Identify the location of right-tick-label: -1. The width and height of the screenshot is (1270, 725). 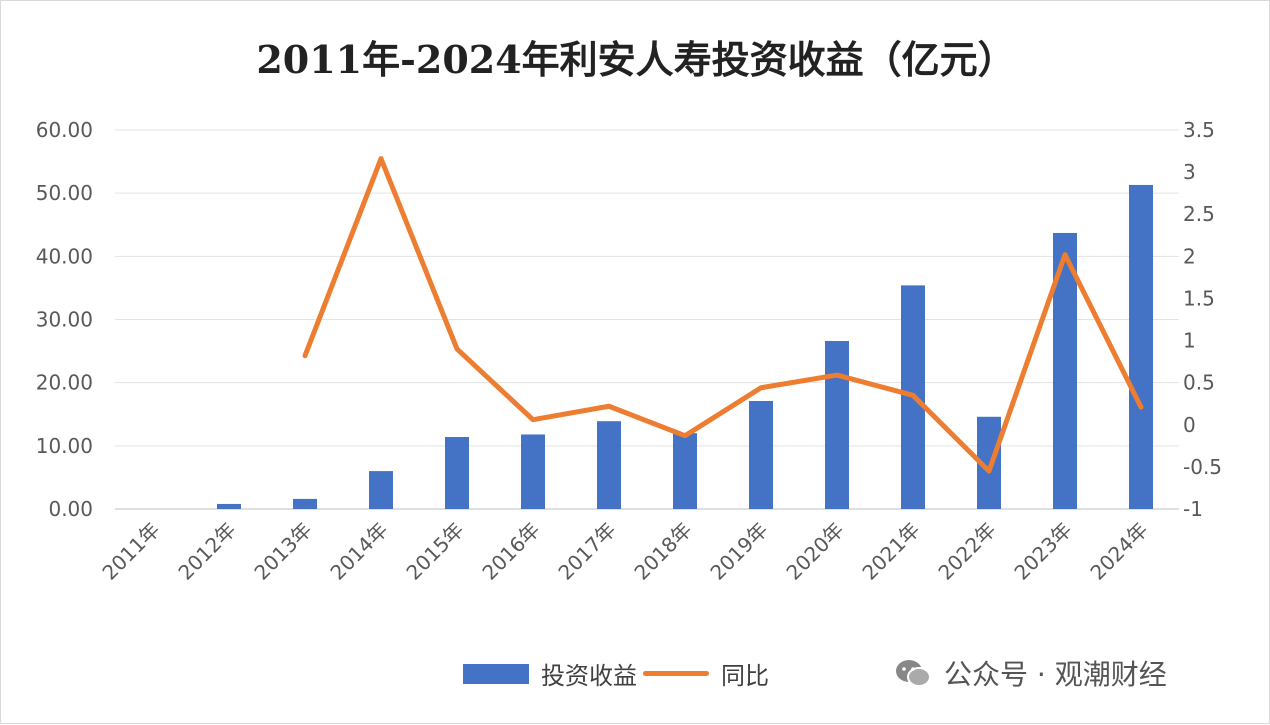
(1193, 509).